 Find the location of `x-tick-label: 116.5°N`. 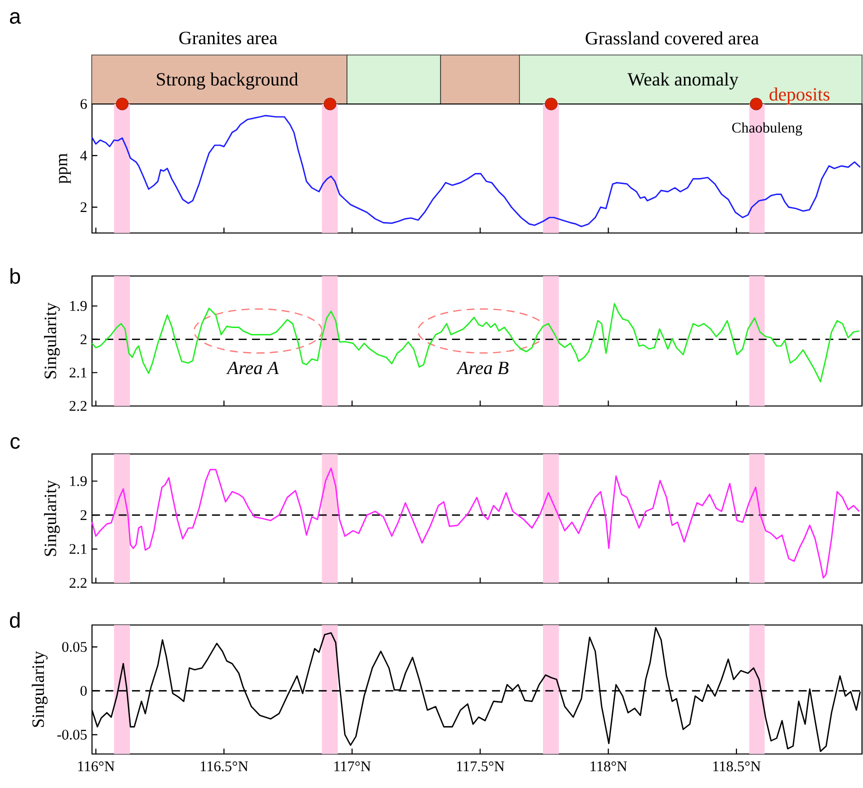

x-tick-label: 116.5°N is located at coordinates (224, 766).